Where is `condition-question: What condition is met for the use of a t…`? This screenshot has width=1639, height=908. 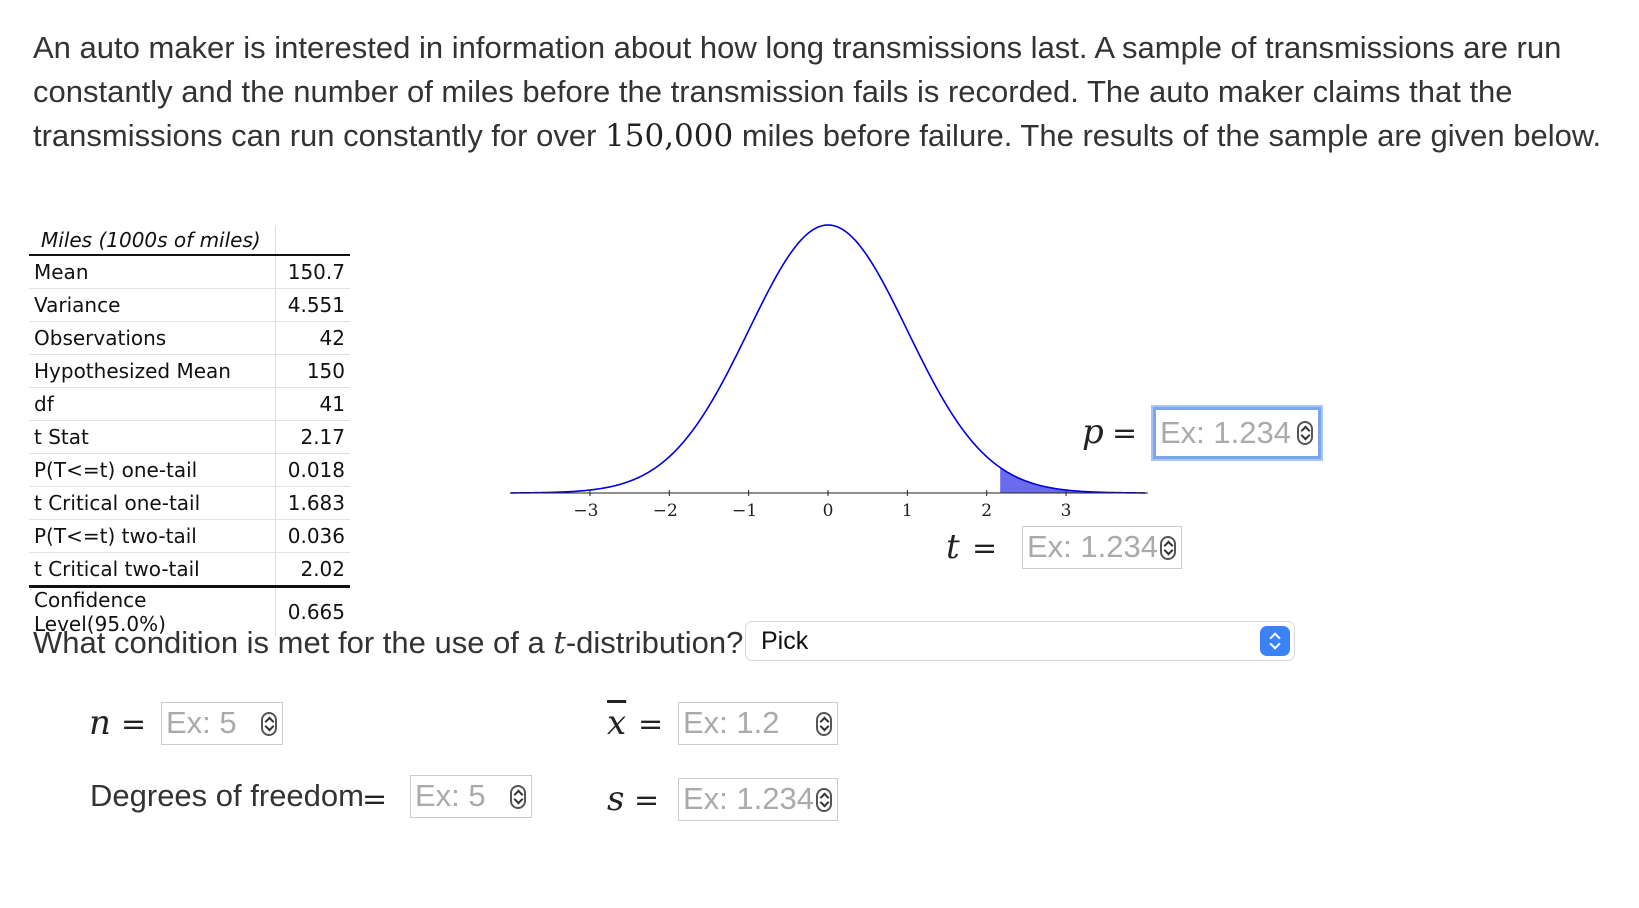 condition-question: What condition is met for the use of a t… is located at coordinates (388, 643).